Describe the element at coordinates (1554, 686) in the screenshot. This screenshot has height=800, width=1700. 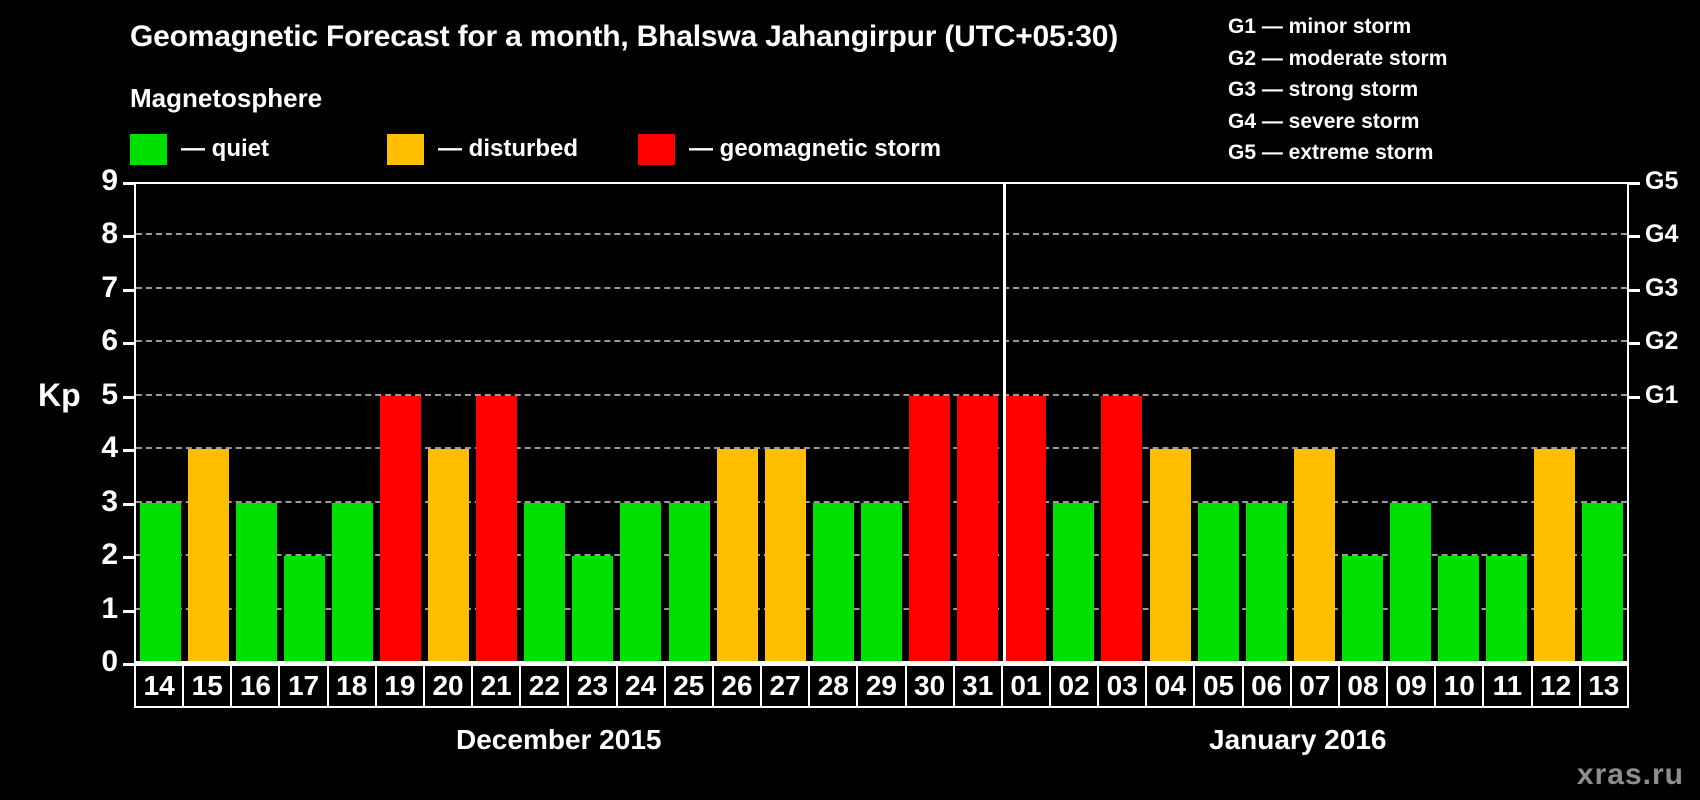
I see `date-cell: 12` at that location.